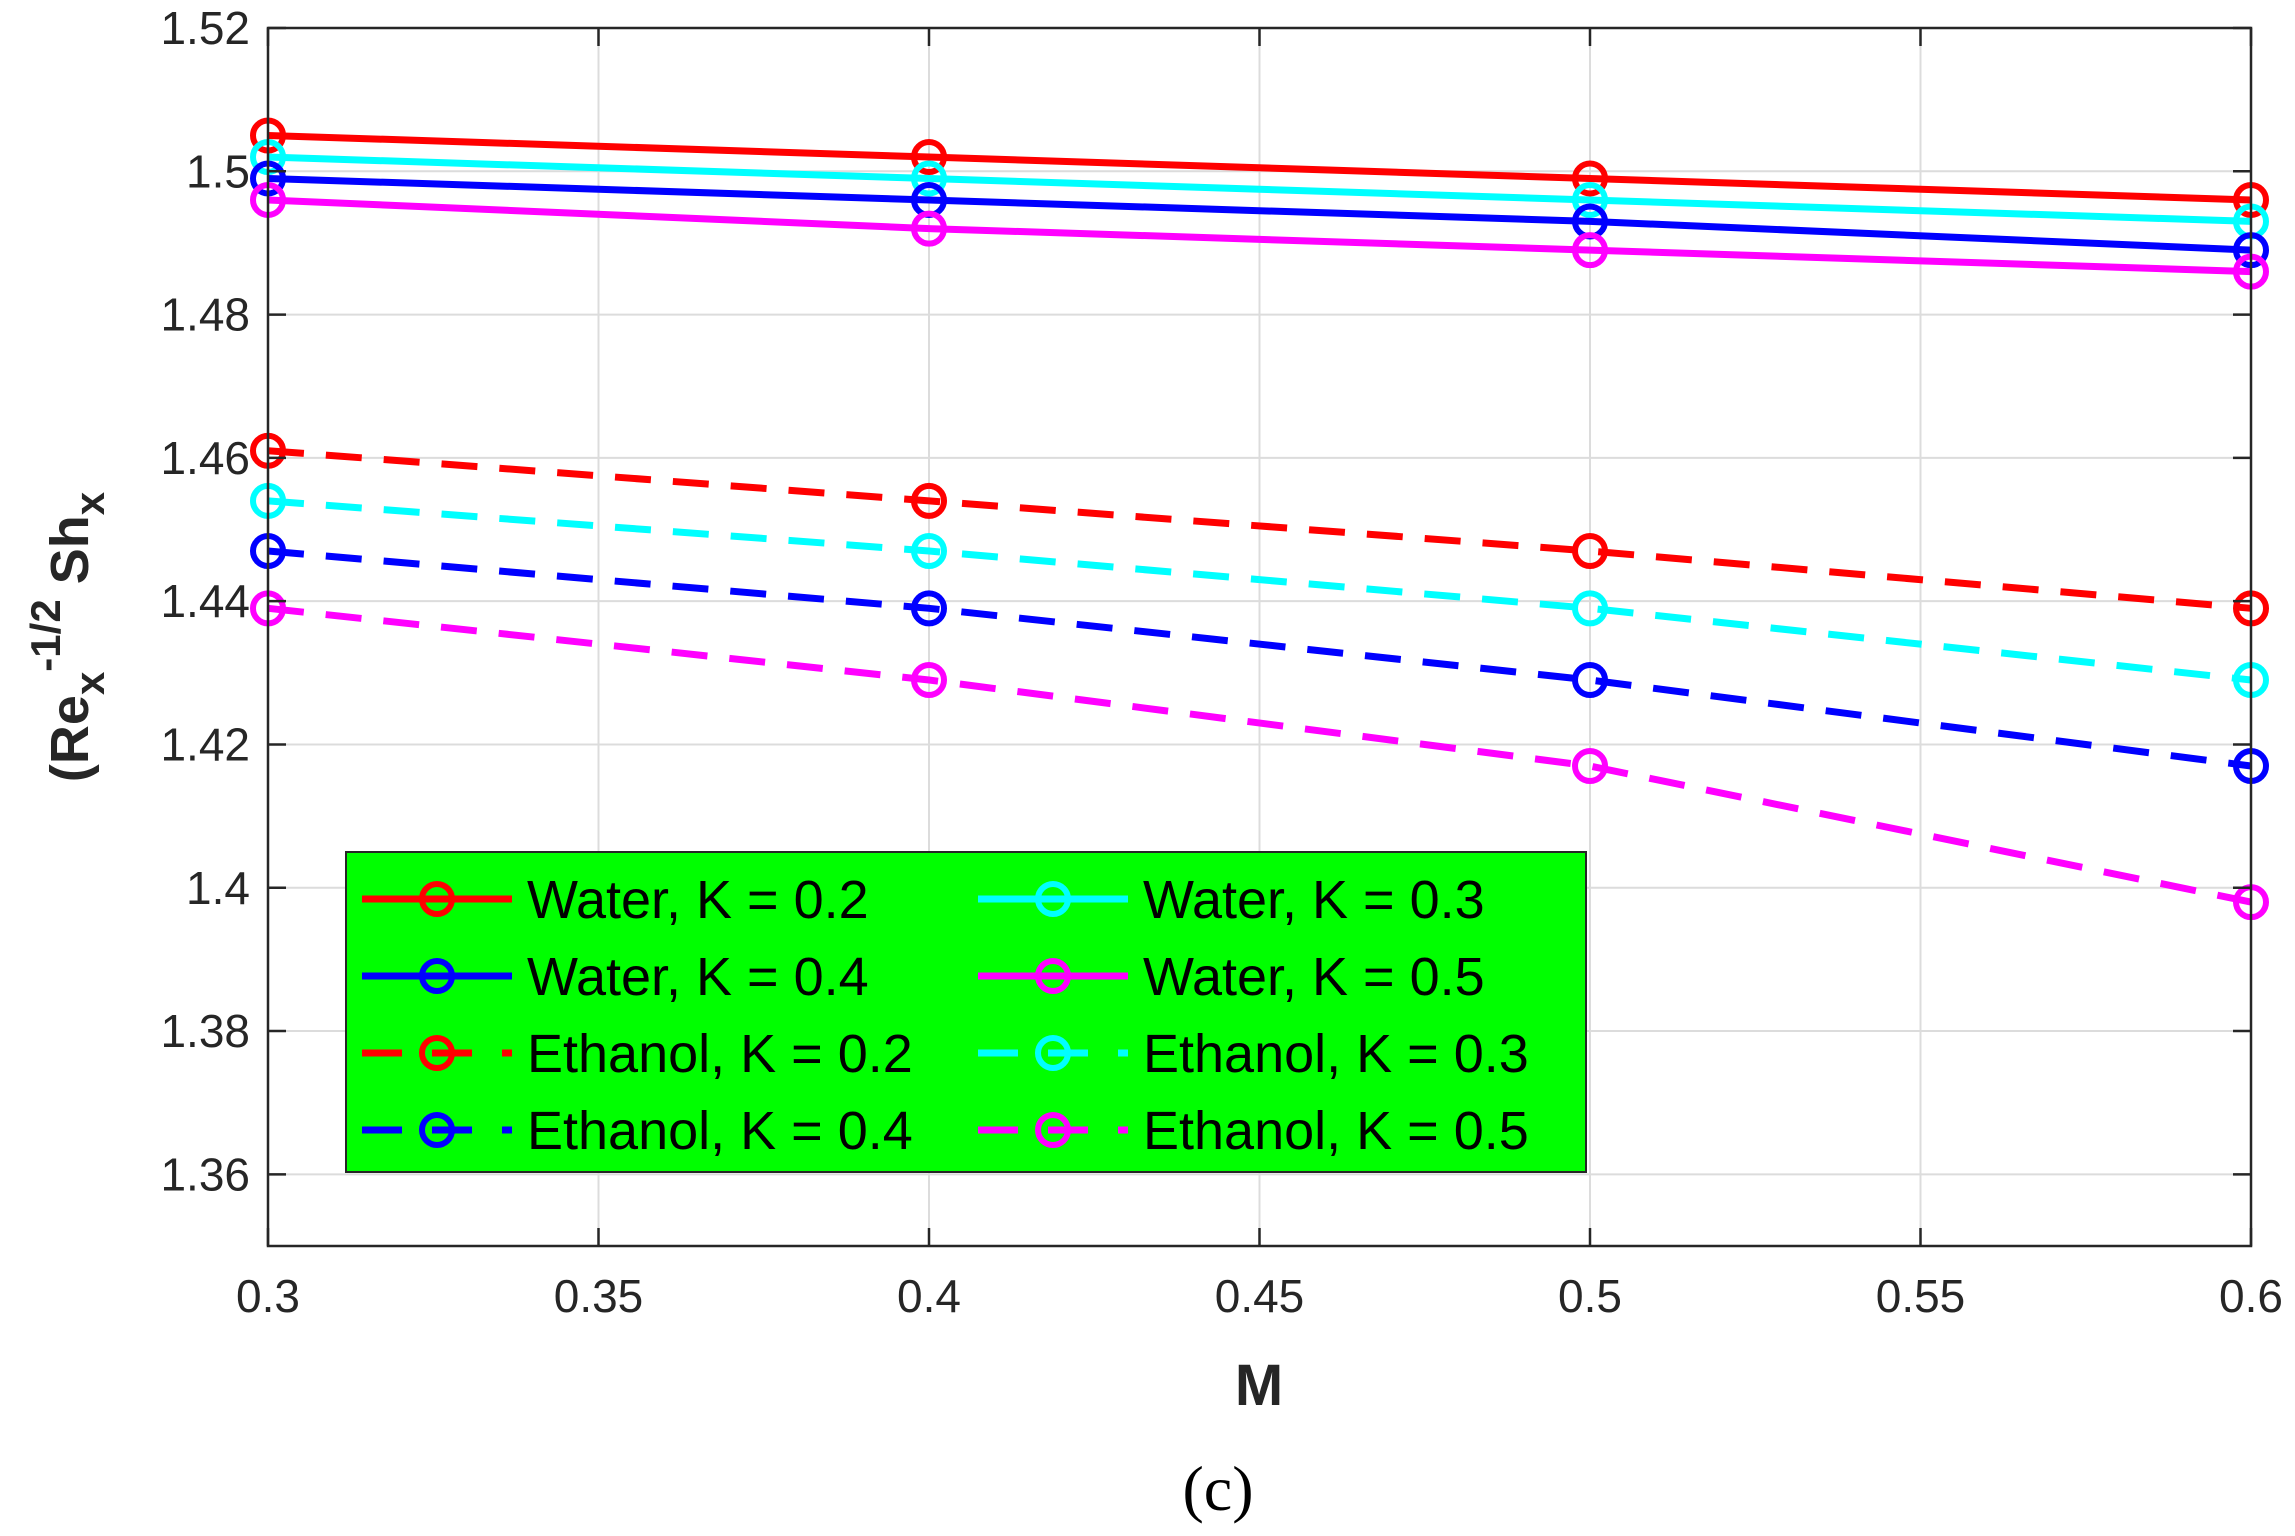 The width and height of the screenshot is (2295, 1536). Describe the element at coordinates (67, 636) in the screenshot. I see `y-axis-label: (Rex-1/2 Shx` at that location.